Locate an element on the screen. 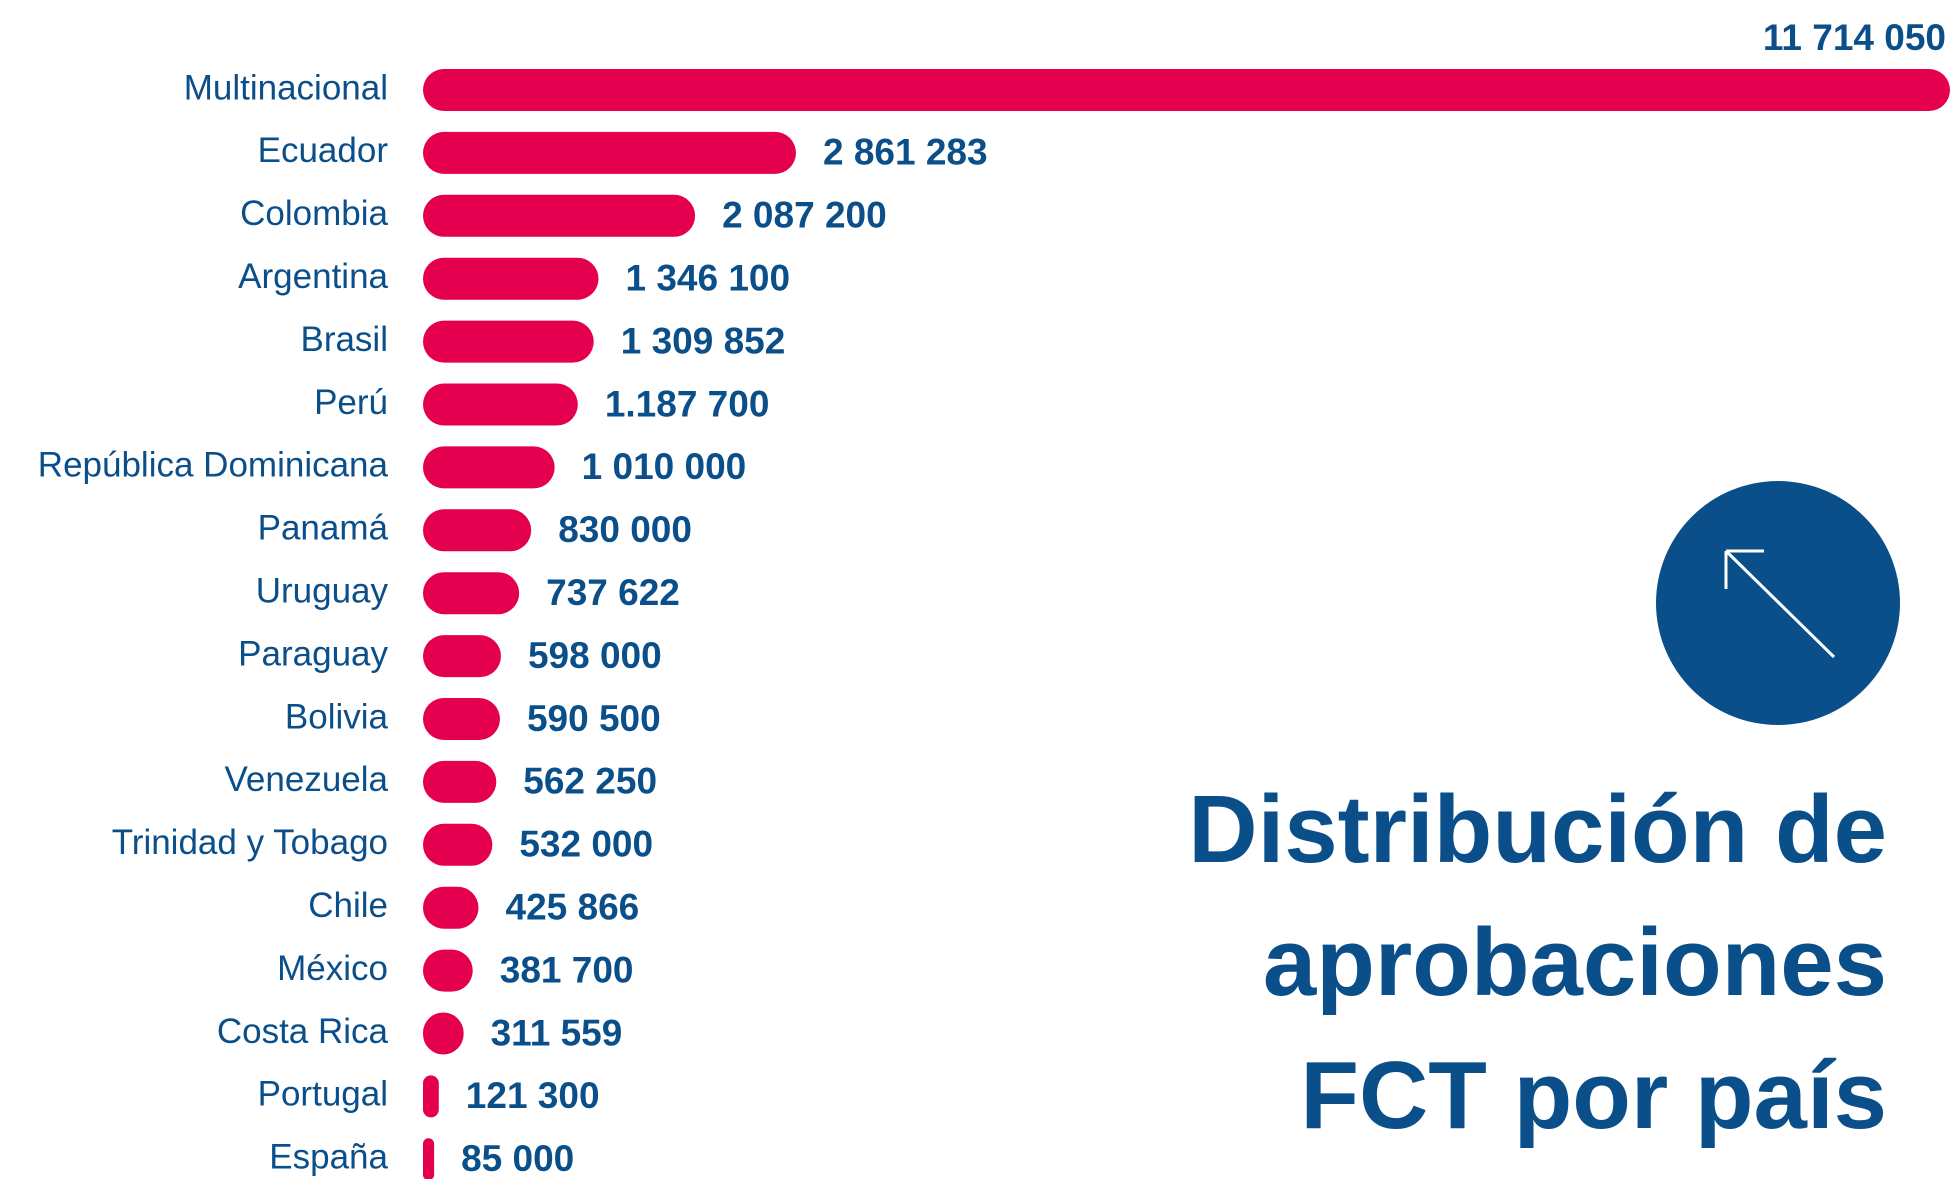 The height and width of the screenshot is (1179, 1950). value-label: 85 000 is located at coordinates (517, 1158).